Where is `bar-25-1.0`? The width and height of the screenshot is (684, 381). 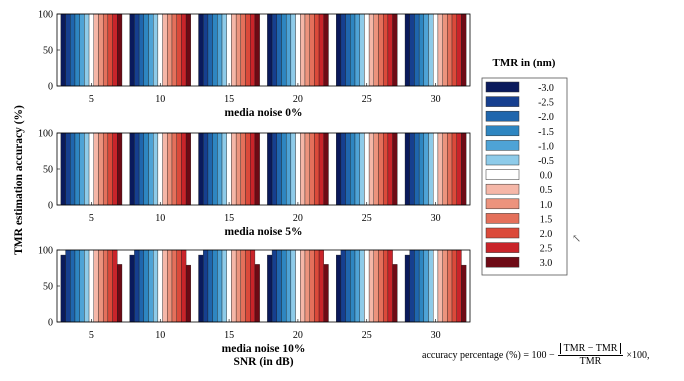 bar-25-1.0 is located at coordinates (376, 286).